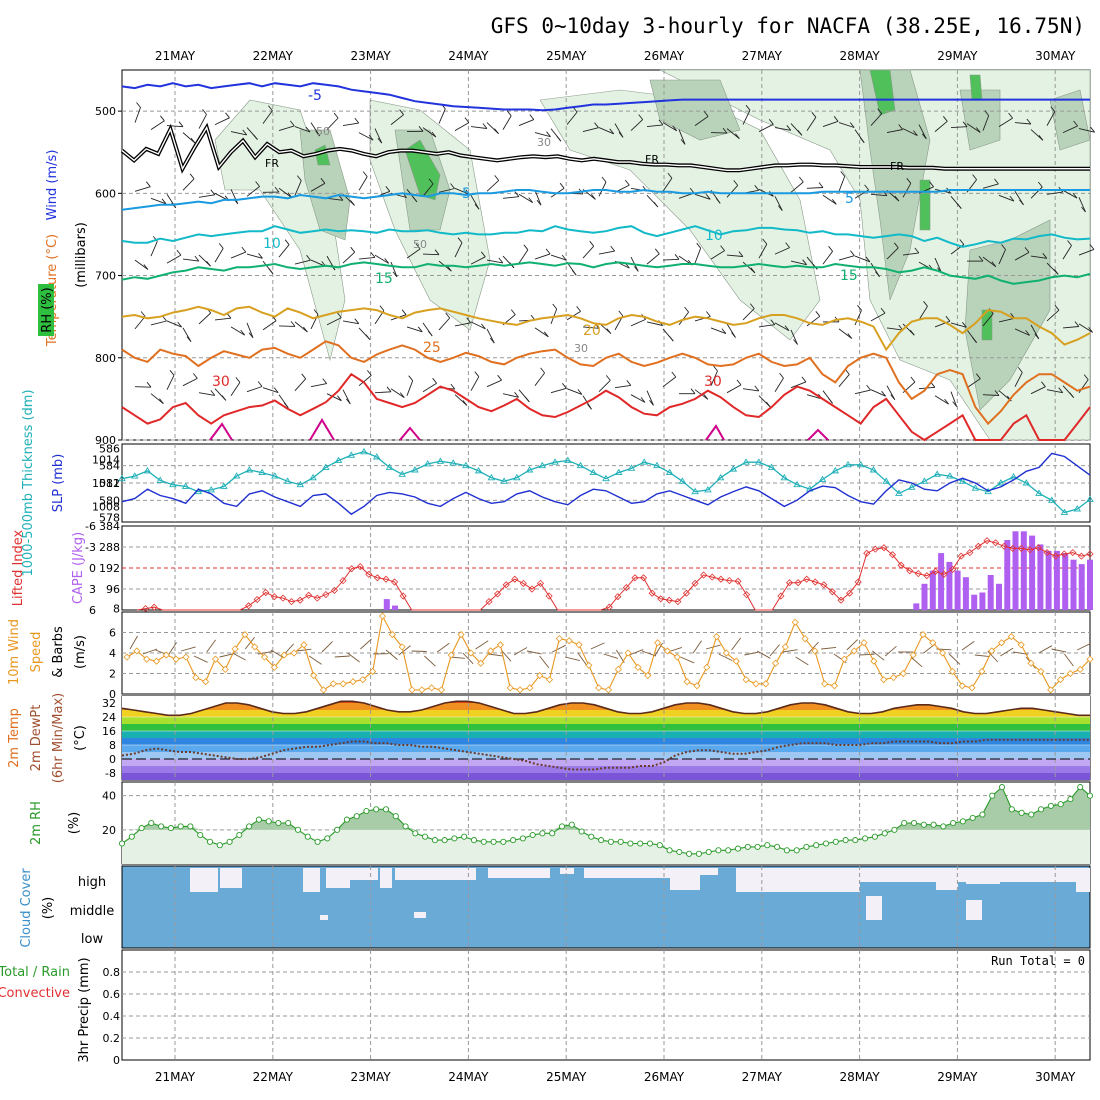 The height and width of the screenshot is (1100, 1100). Describe the element at coordinates (106, 483) in the screenshot. I see `slp-tick-label: 1011` at that location.